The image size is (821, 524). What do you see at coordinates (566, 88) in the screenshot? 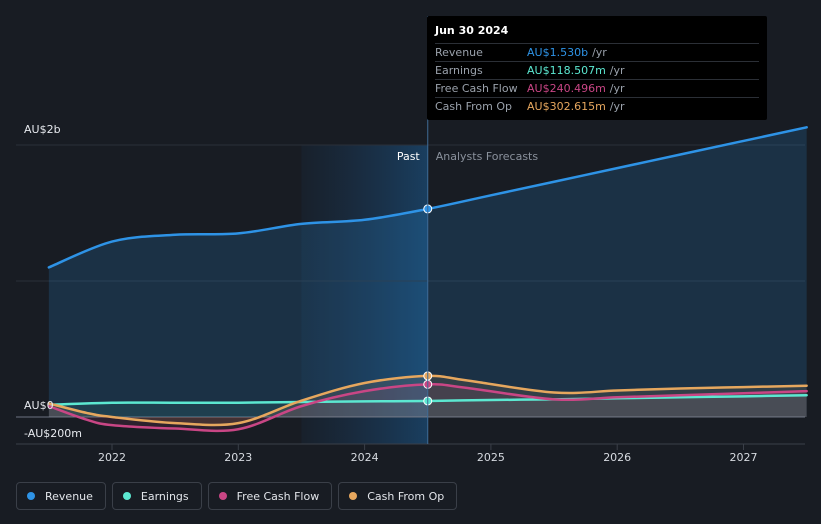
I see `tooltip-row-value: AU$240.496m` at bounding box center [566, 88].